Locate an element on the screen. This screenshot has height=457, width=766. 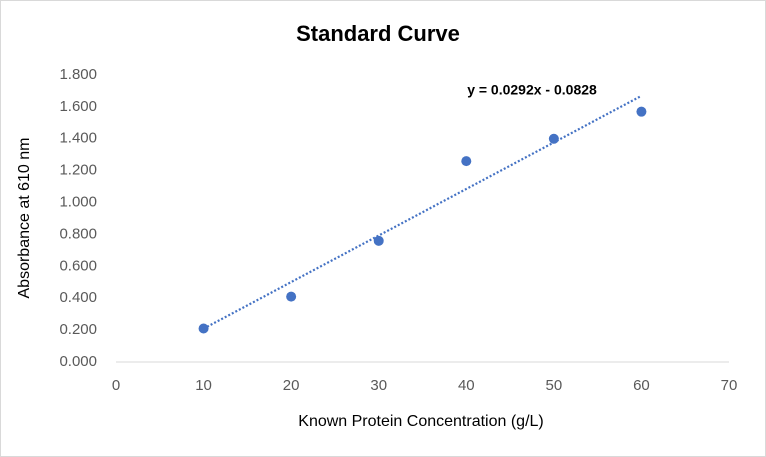
x-tick-label: 30 is located at coordinates (378, 385).